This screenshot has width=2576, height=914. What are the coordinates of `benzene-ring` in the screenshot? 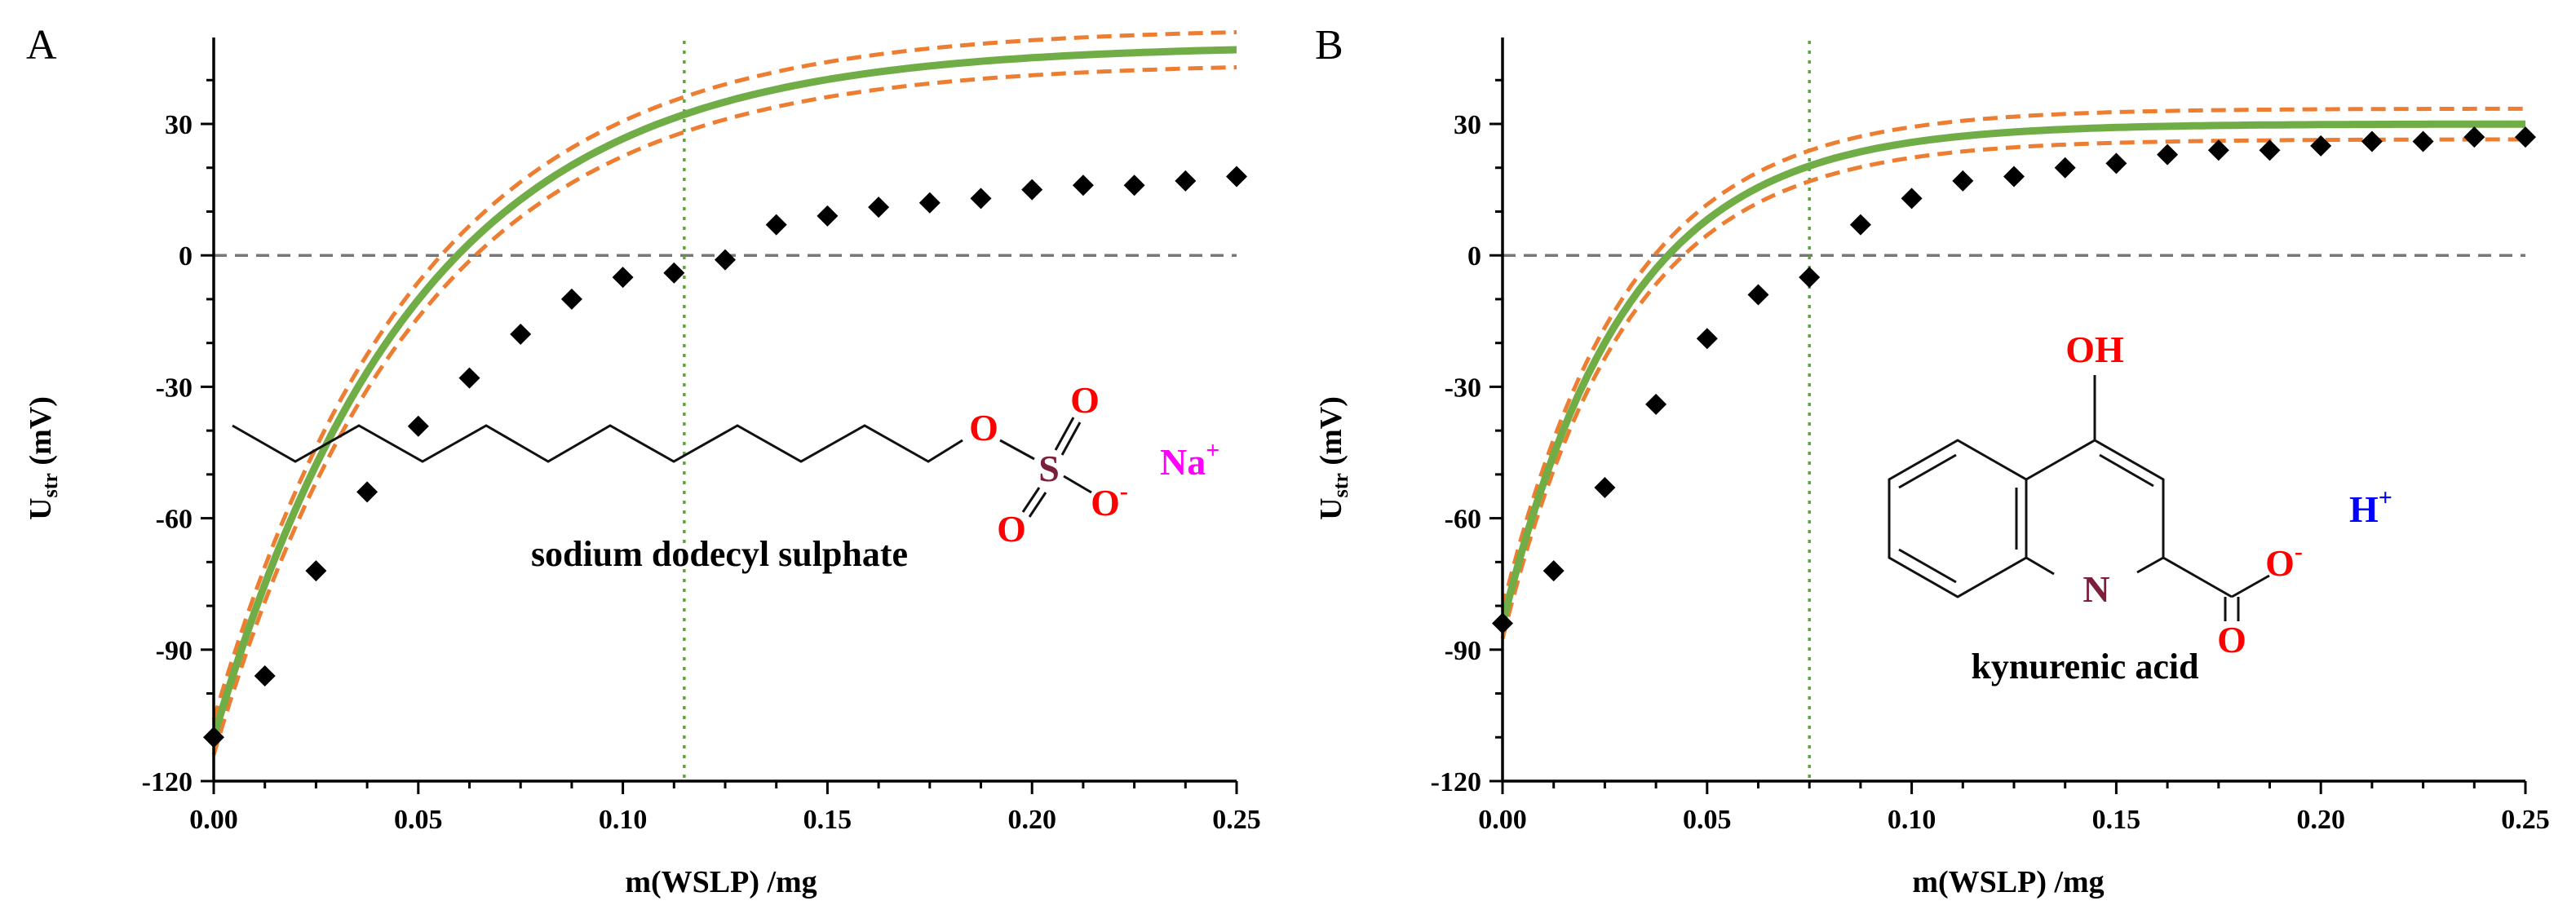 It's located at (1958, 518).